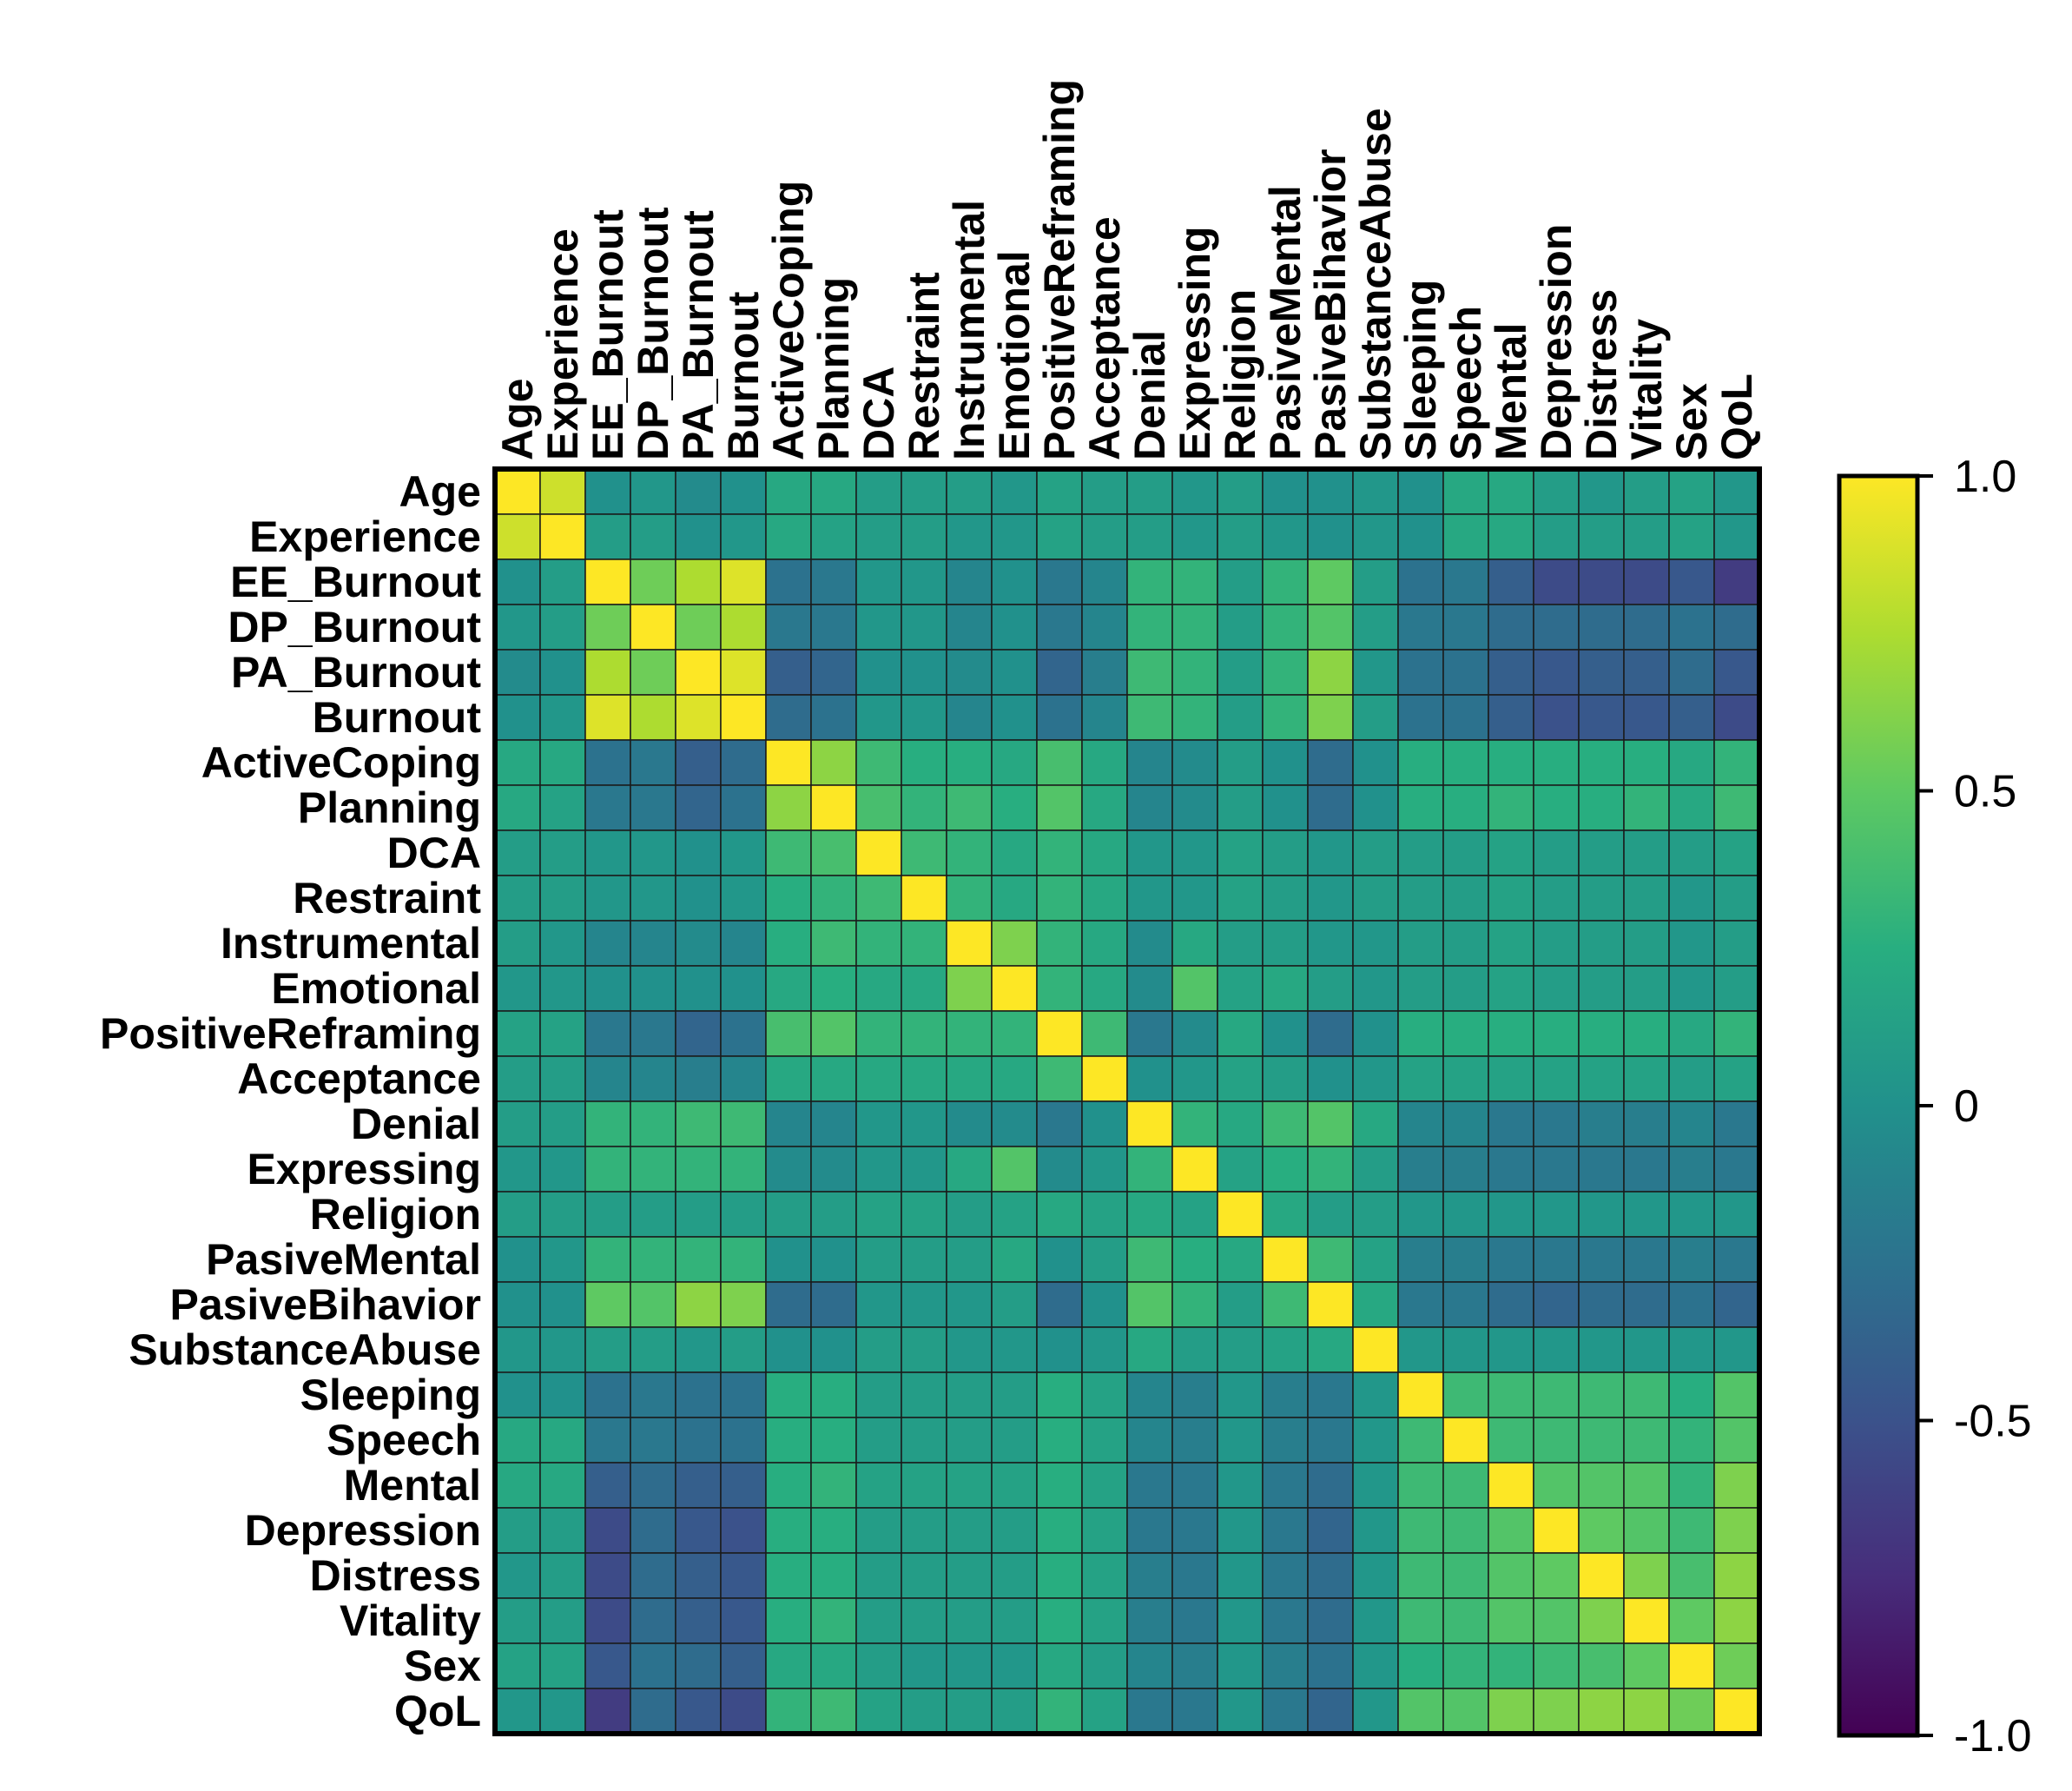  What do you see at coordinates (969, 330) in the screenshot?
I see `column-label: Instrumental` at bounding box center [969, 330].